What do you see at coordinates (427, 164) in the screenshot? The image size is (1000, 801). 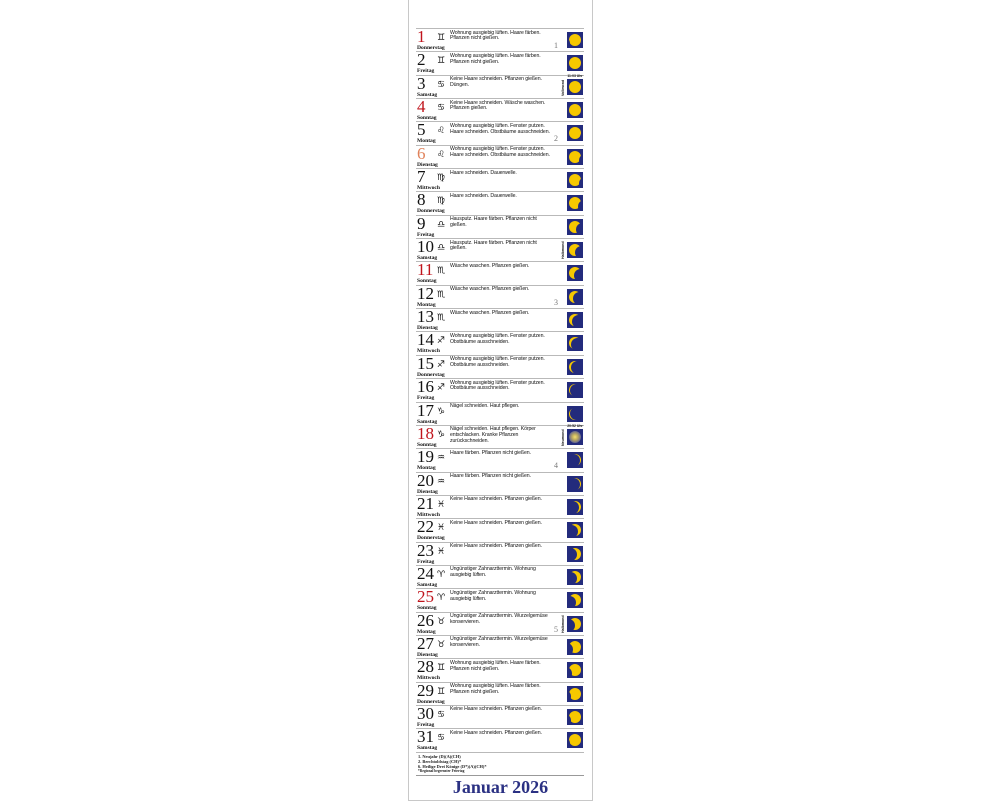 I see `weekday-label: Dienstag` at bounding box center [427, 164].